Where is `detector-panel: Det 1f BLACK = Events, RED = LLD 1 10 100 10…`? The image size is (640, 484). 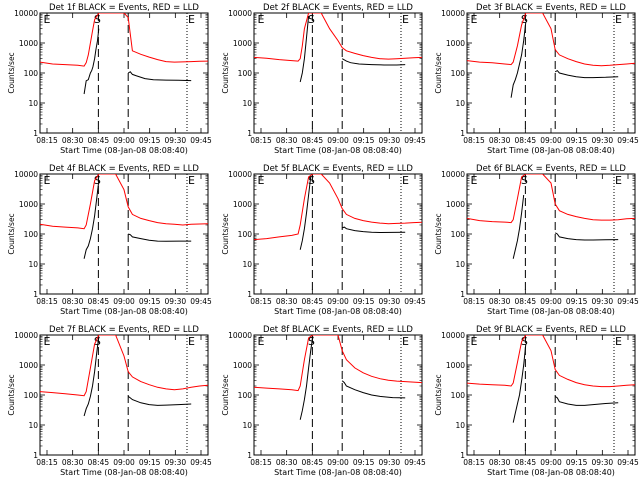 detector-panel: Det 1f BLACK = Events, RED = LLD 1 10 100 10… is located at coordinates (109, 79).